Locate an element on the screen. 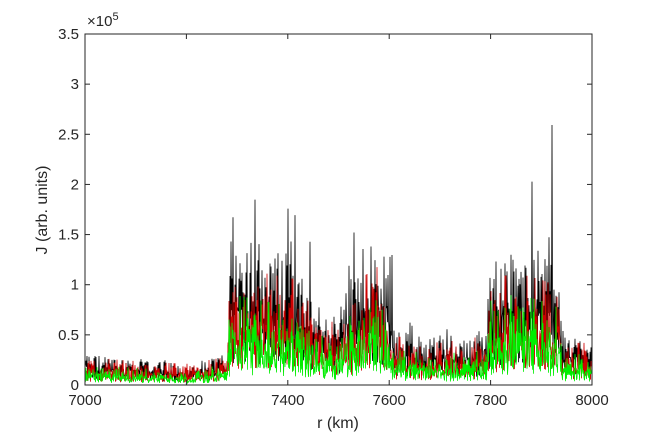 Image resolution: width=654 pixels, height=434 pixels. y-tick-label: 2.5 is located at coordinates (68, 134).